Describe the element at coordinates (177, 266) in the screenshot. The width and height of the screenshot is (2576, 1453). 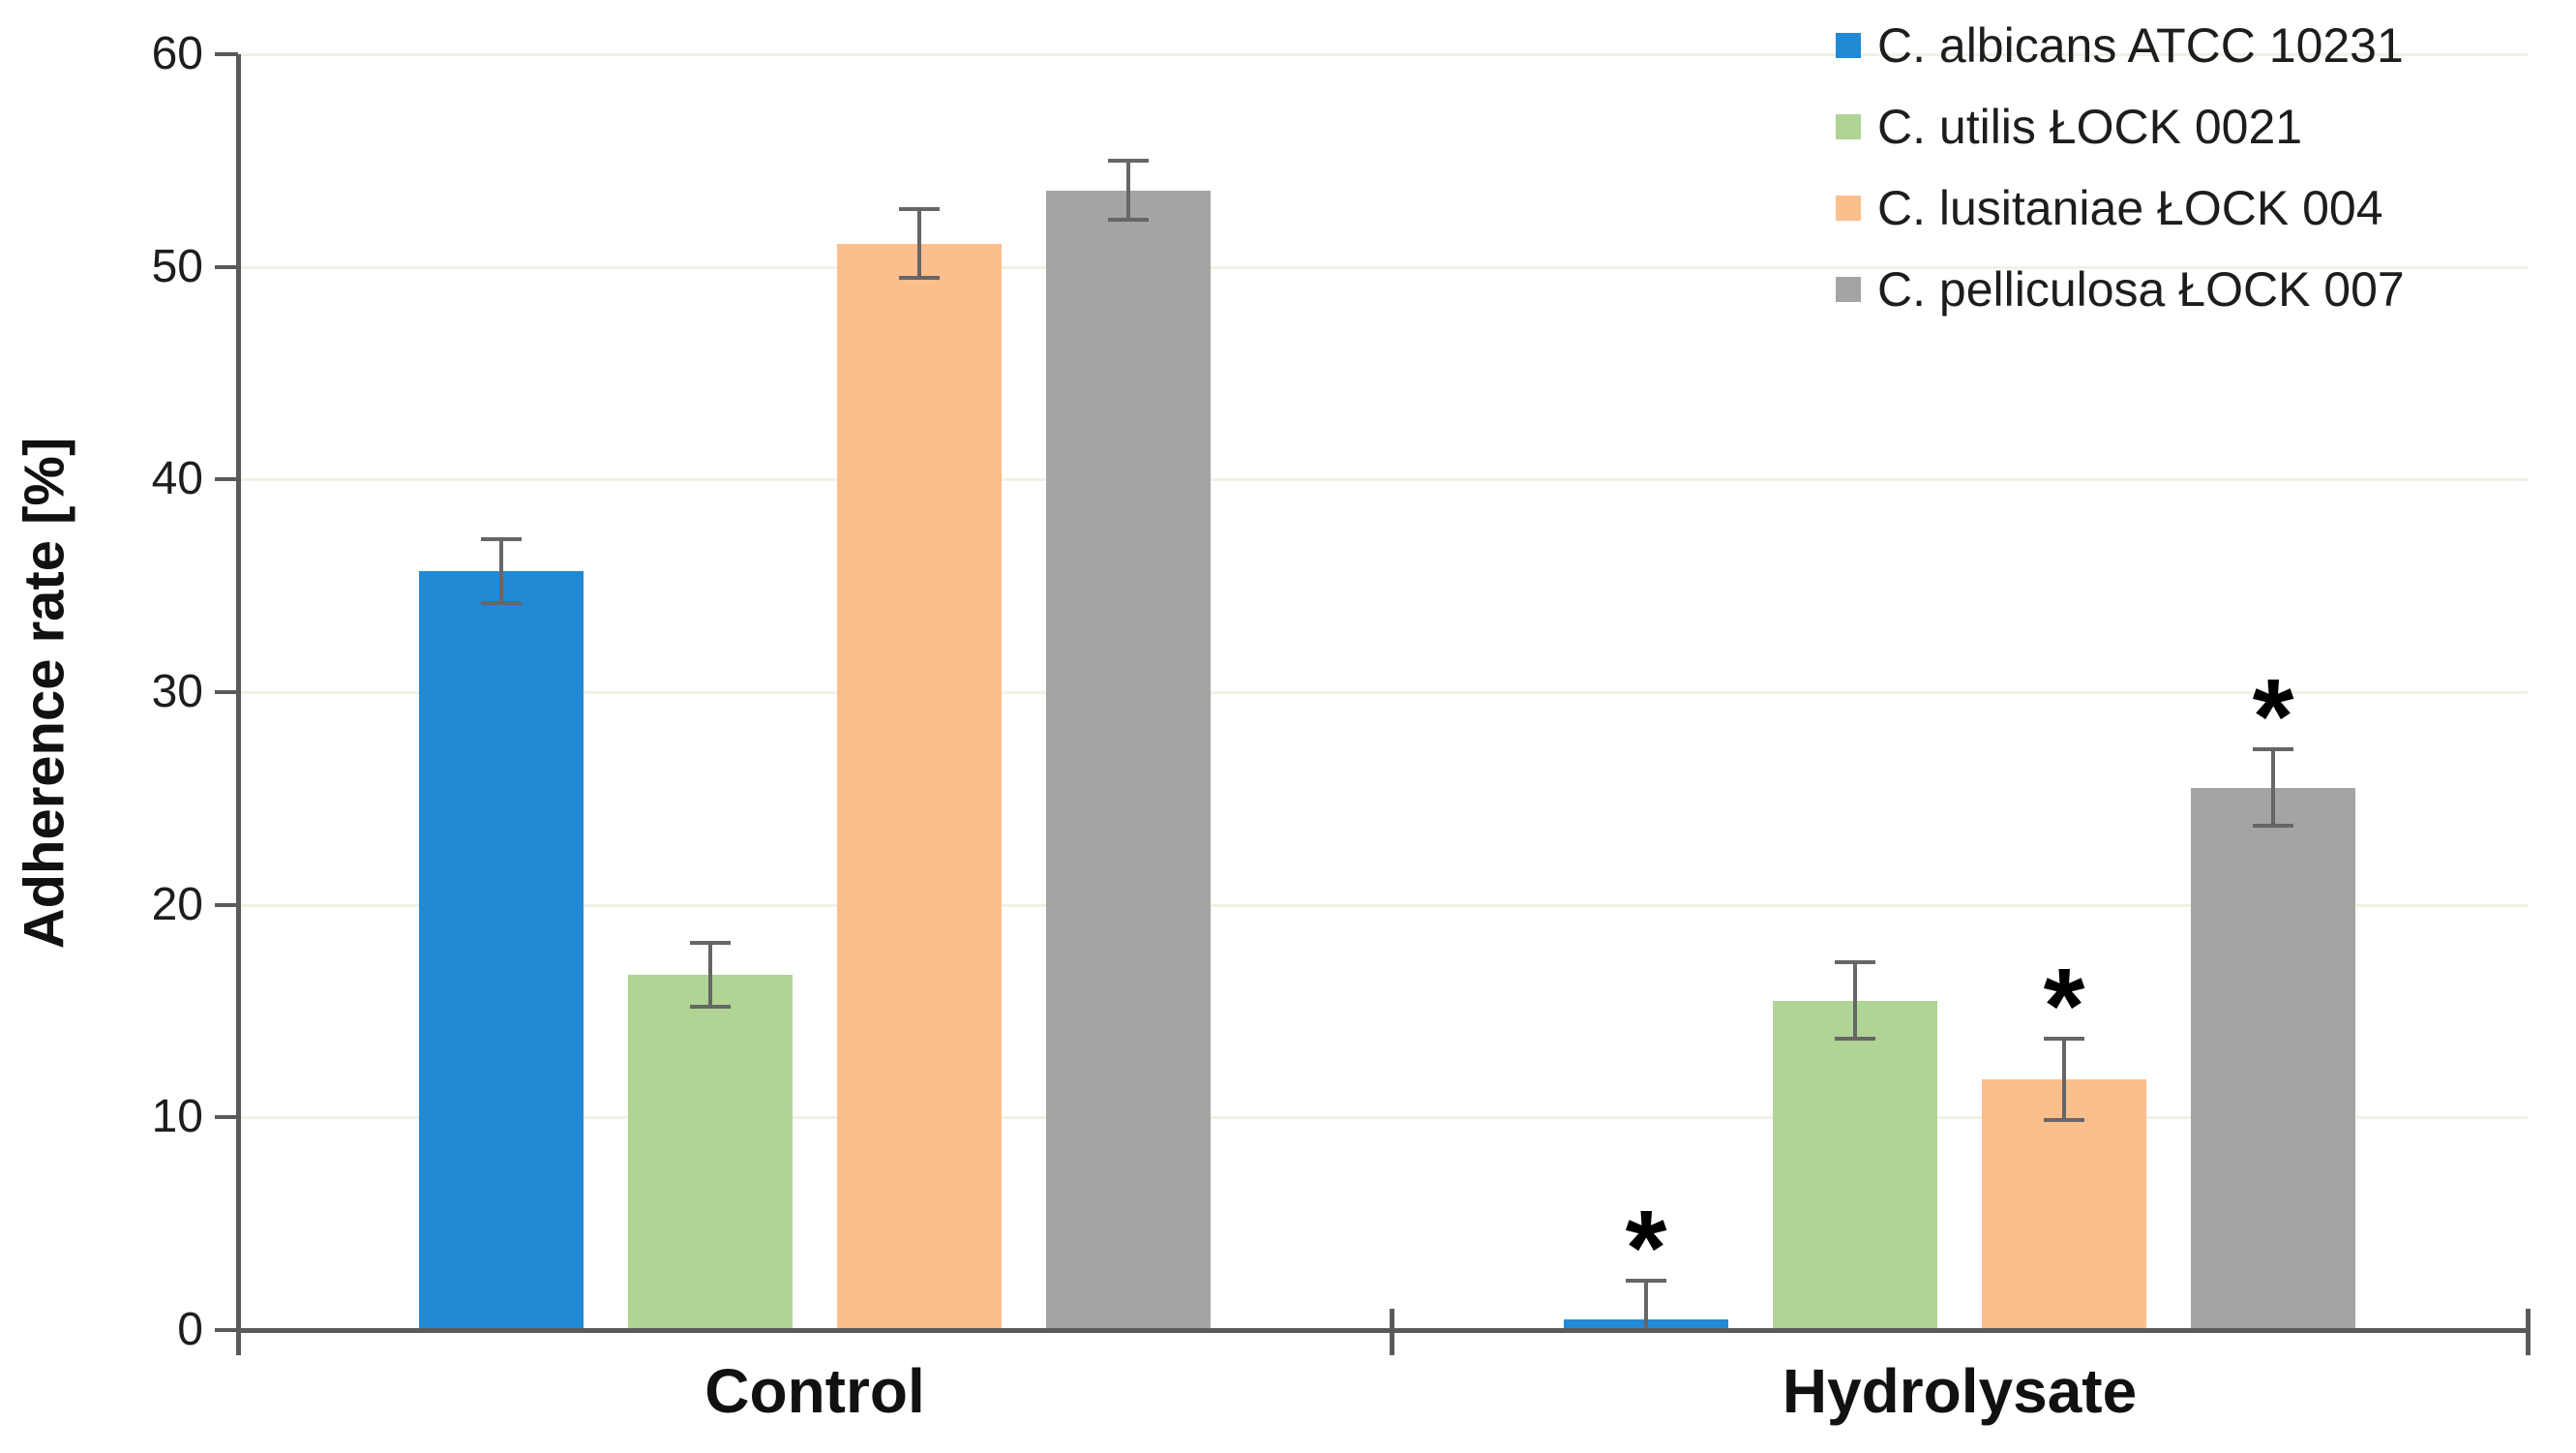
I see `y-tick-label: 50` at that location.